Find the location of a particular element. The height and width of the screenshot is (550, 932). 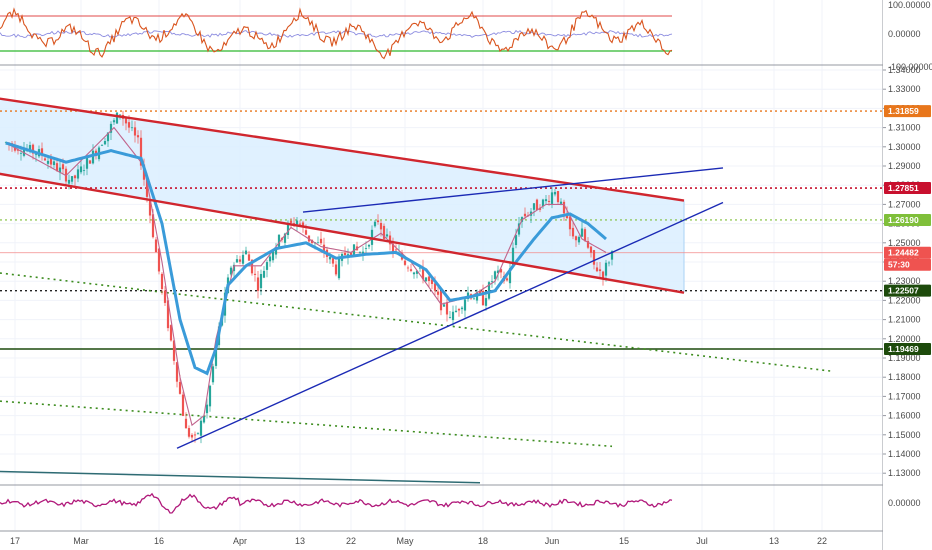

price-tick-label: 1.23000 is located at coordinates (904, 281).